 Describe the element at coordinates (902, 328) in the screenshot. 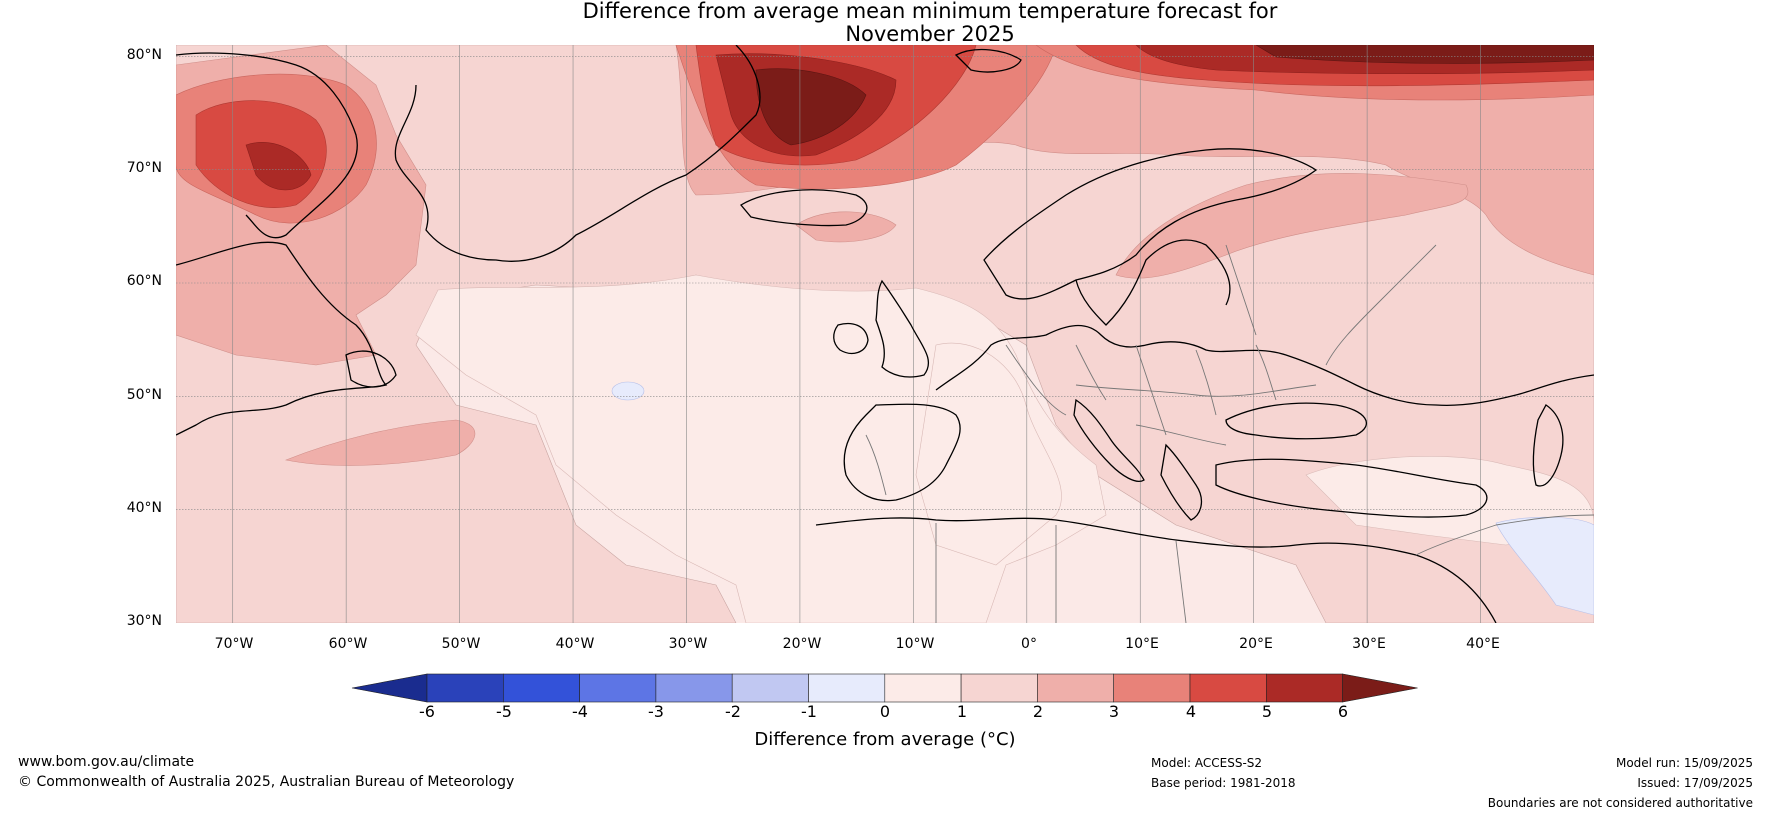

I see `coastline-great-britain` at that location.